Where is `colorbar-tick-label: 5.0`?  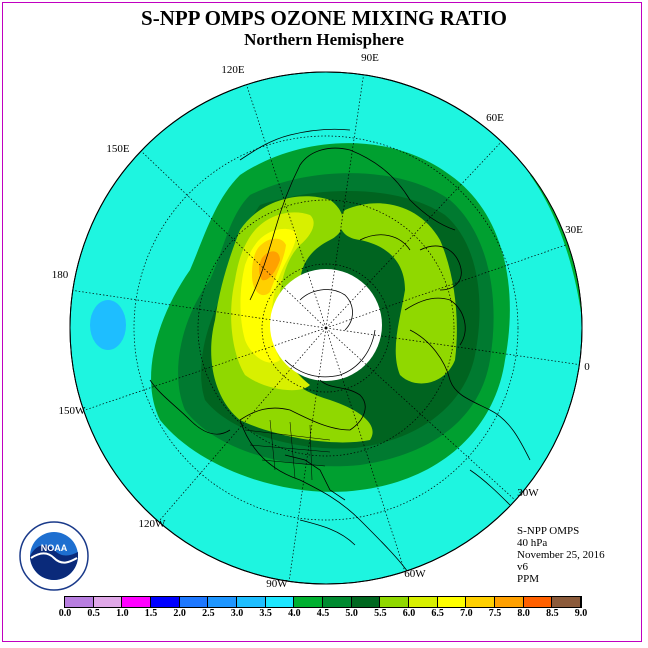
colorbar-tick-label: 5.0 is located at coordinates (351, 613).